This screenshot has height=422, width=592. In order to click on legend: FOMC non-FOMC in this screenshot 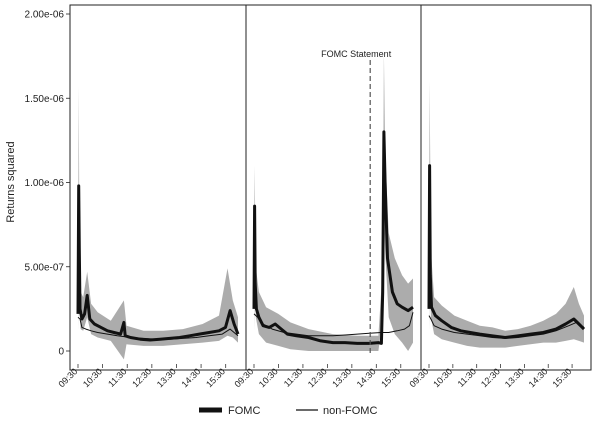, I will do `click(288, 411)`.